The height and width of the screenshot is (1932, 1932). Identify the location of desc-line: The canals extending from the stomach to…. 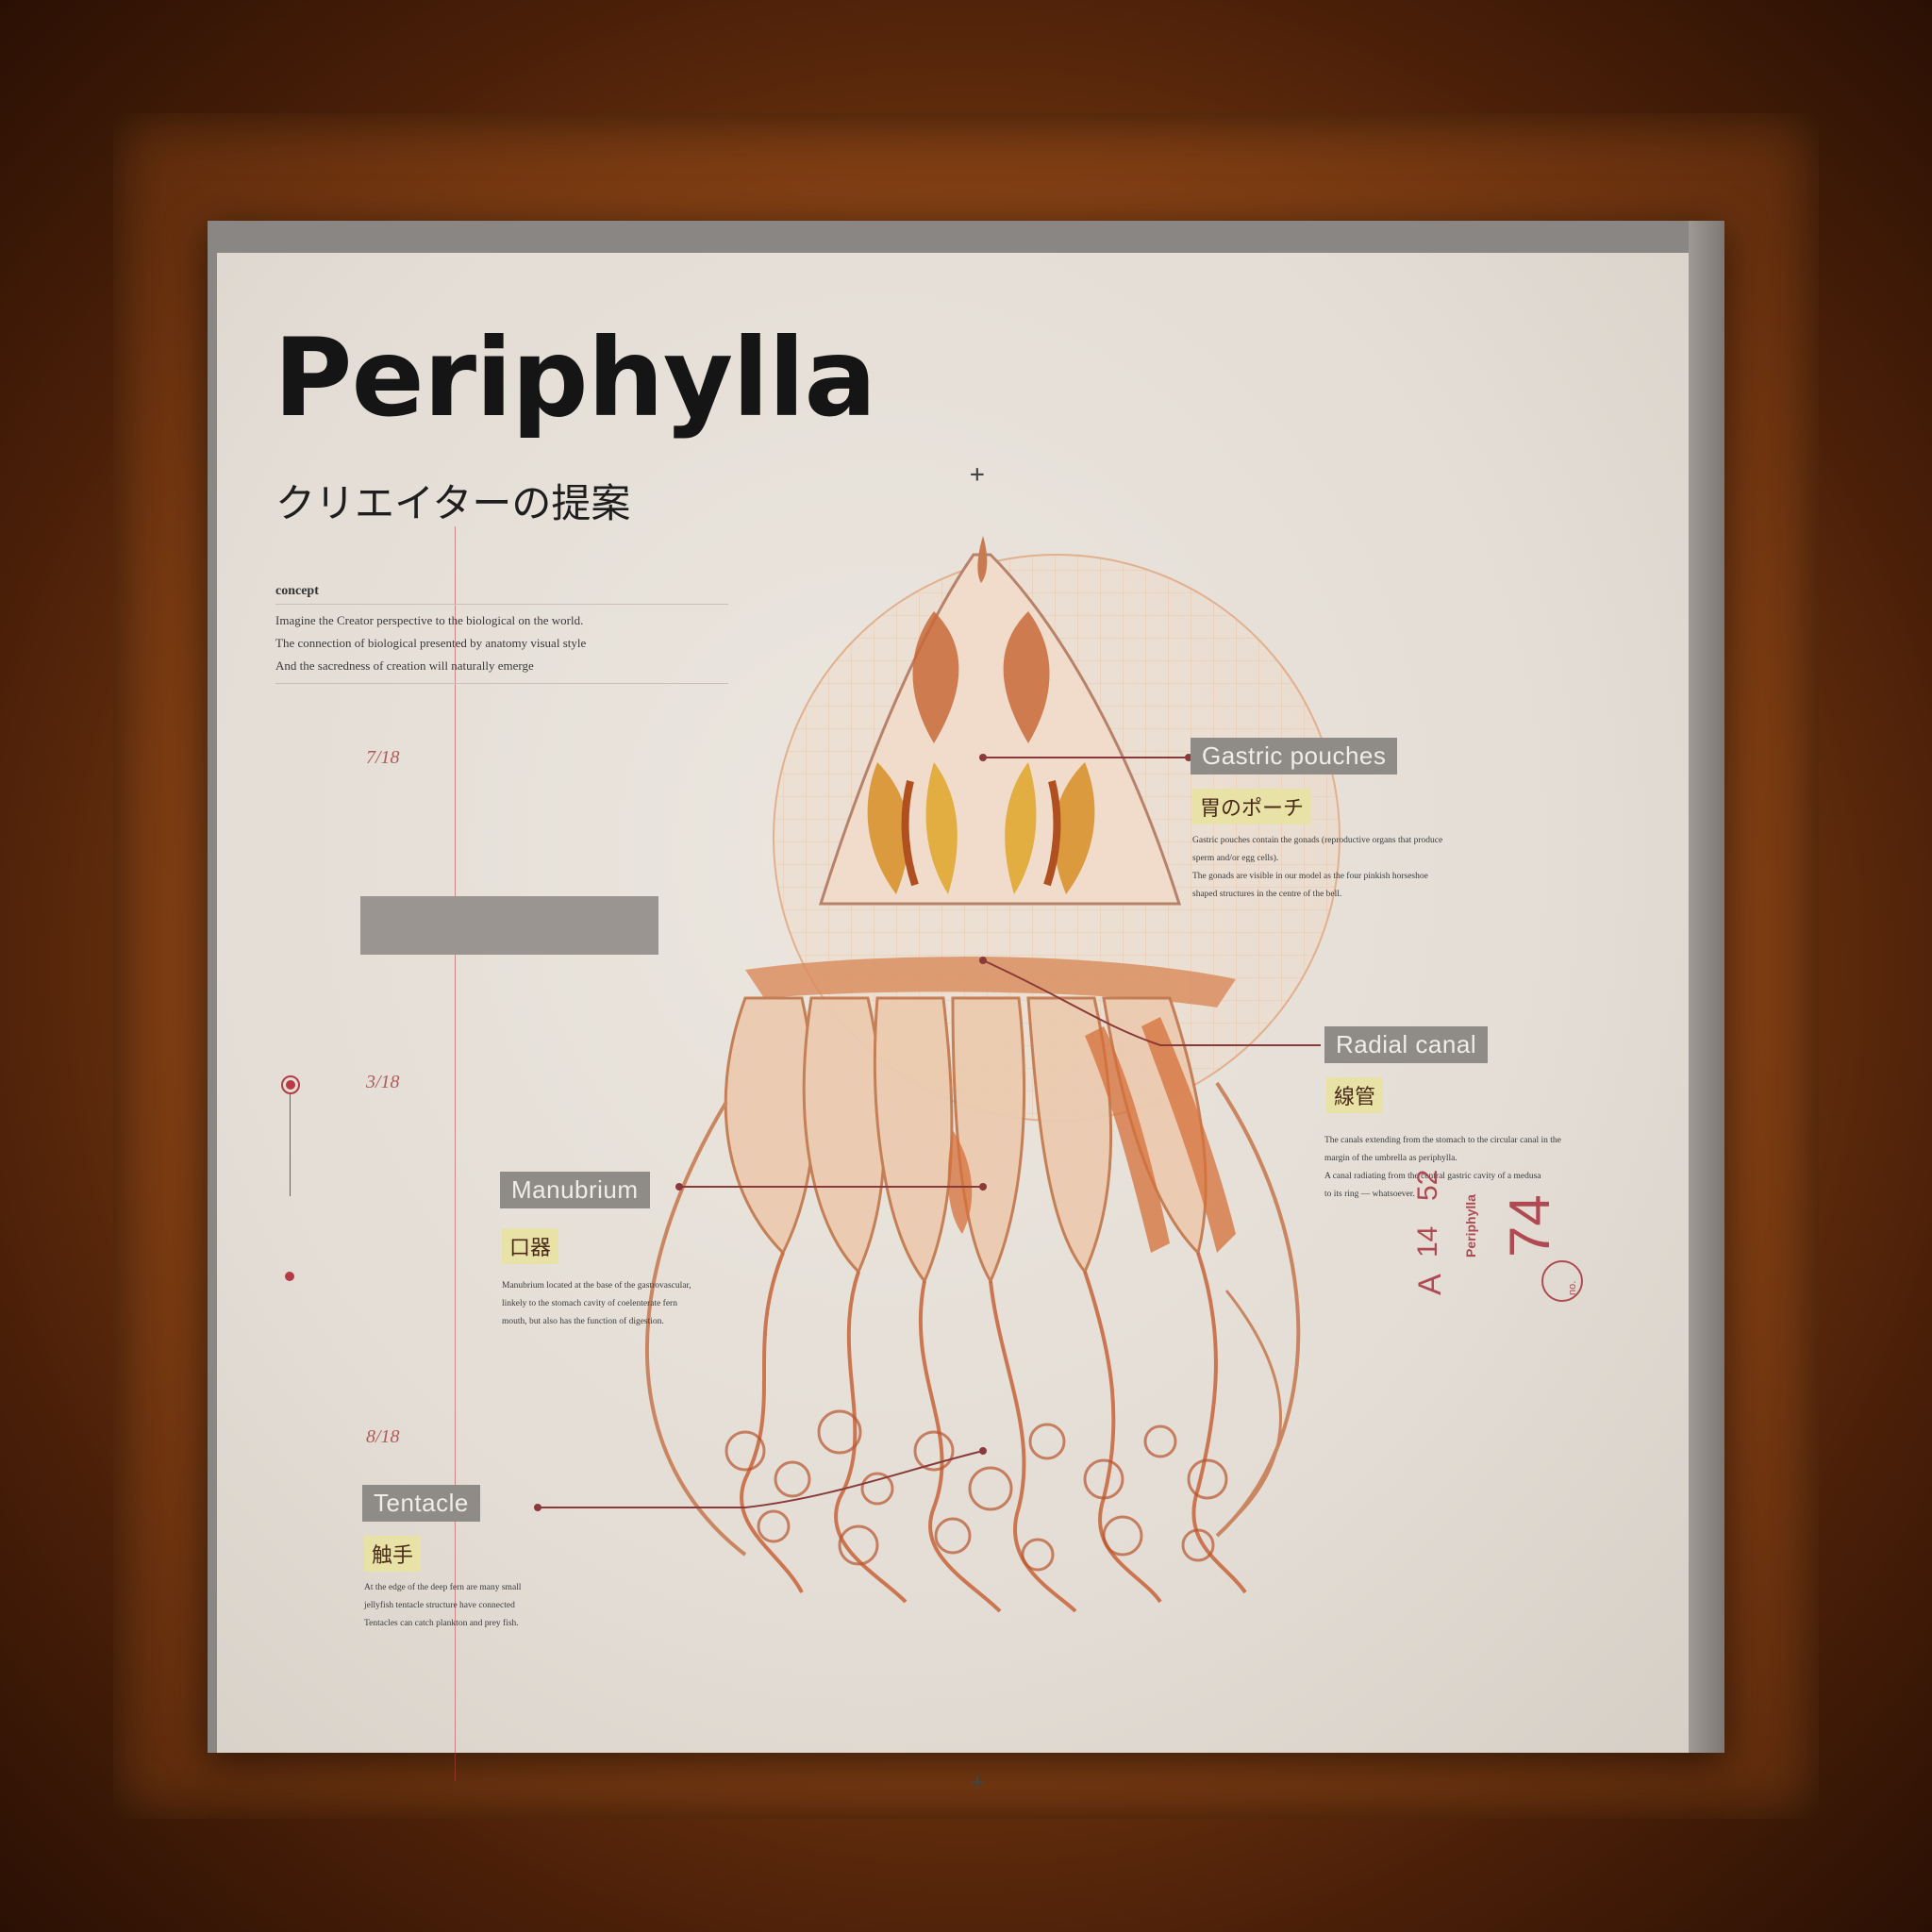
(1442, 1140).